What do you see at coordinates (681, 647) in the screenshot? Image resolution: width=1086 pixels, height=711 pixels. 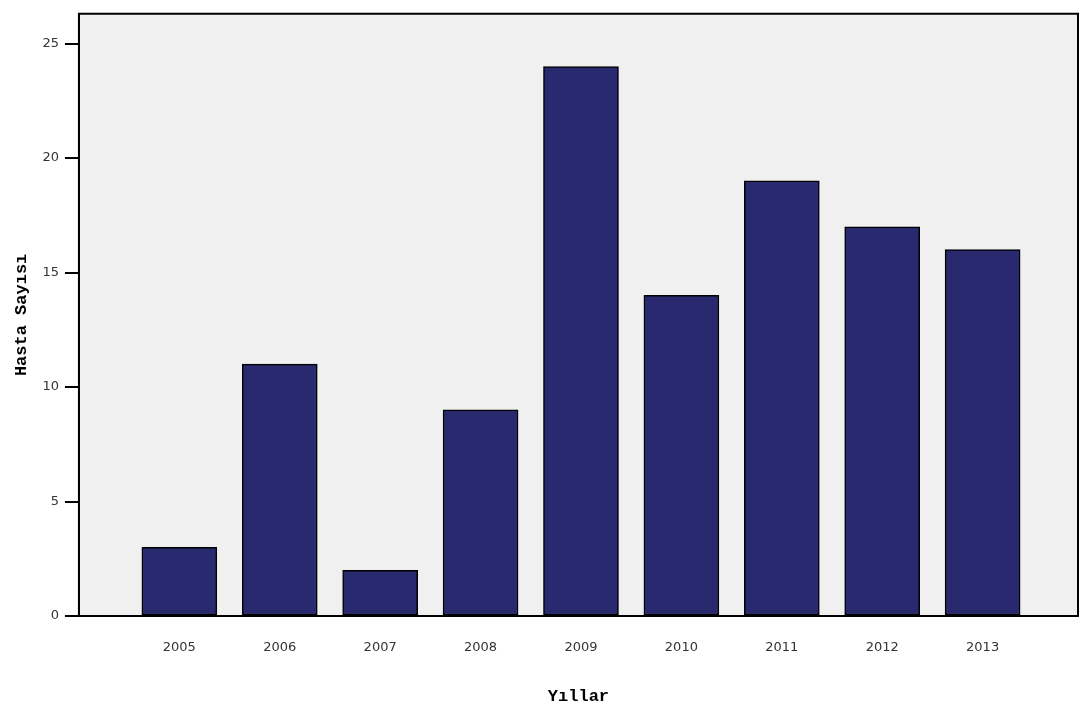 I see `x-tick-label: 2010` at bounding box center [681, 647].